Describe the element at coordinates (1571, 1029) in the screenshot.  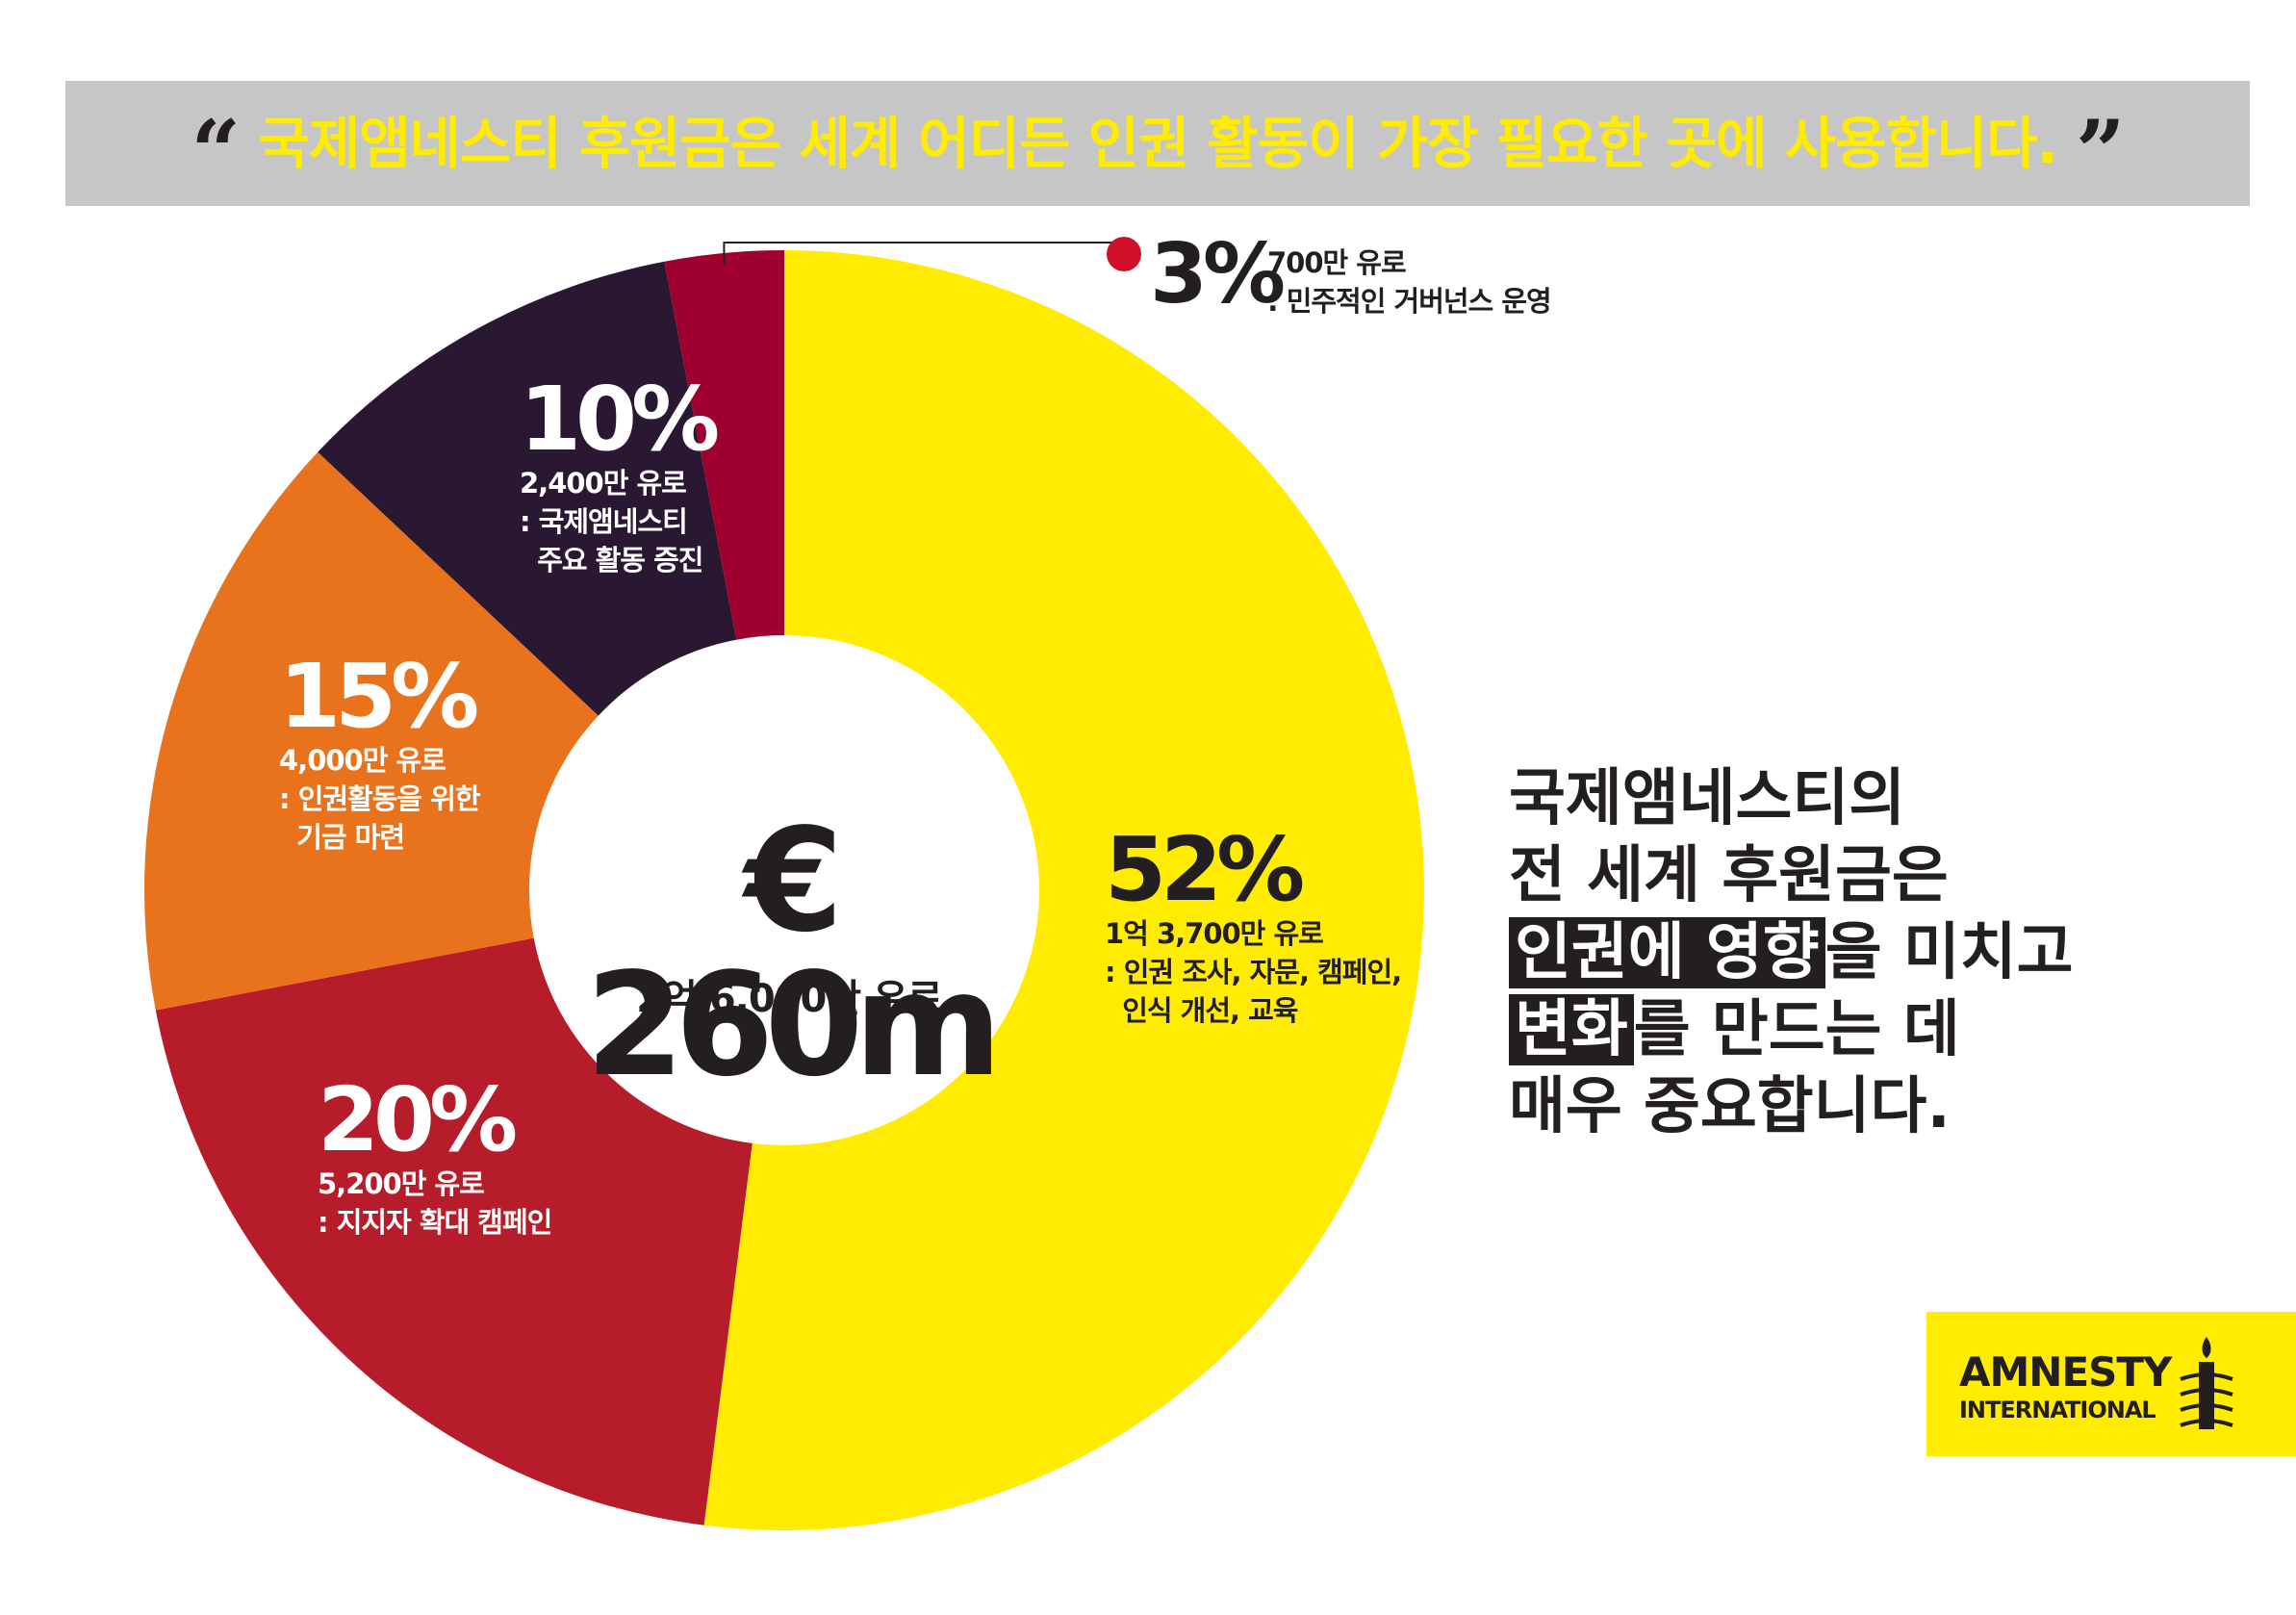
I see `highlight: 변화` at that location.